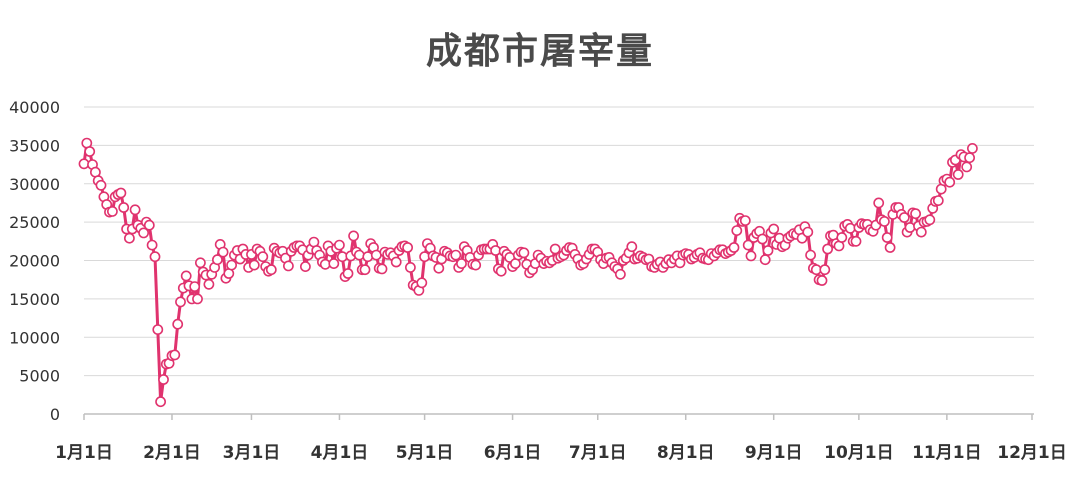  Describe the element at coordinates (34, 222) in the screenshot. I see `y-tick-label: 25000` at that location.